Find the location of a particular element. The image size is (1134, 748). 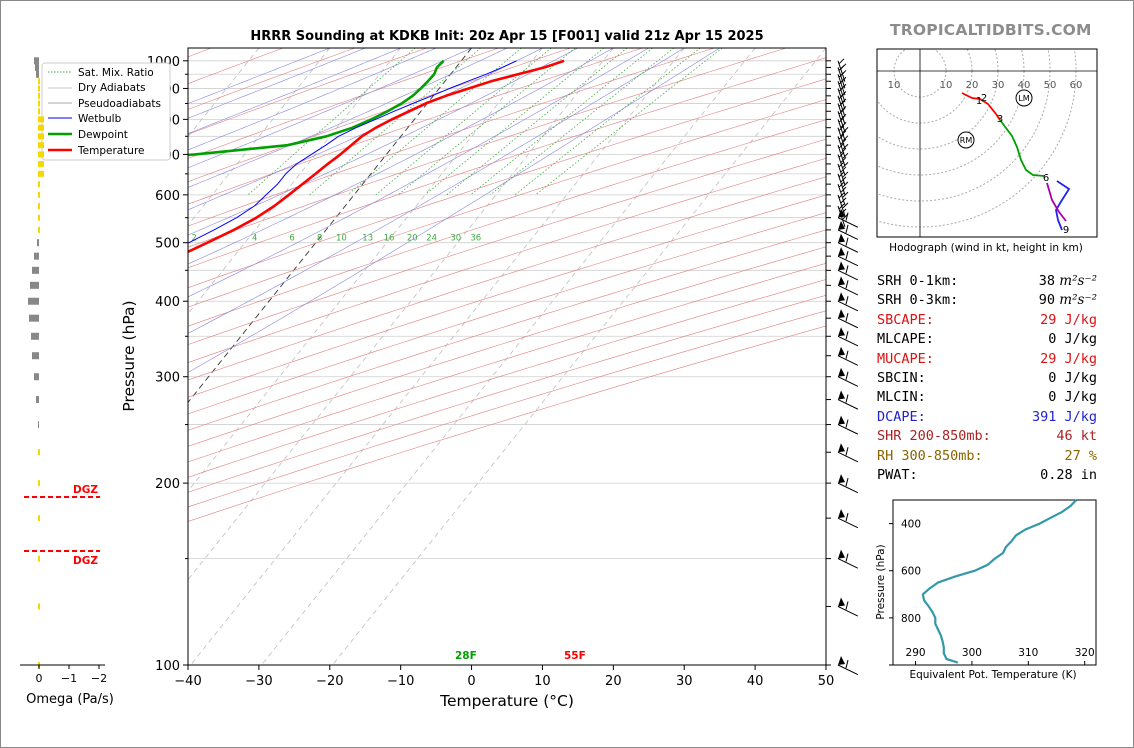

theta-e-profile is located at coordinates (999, 581).